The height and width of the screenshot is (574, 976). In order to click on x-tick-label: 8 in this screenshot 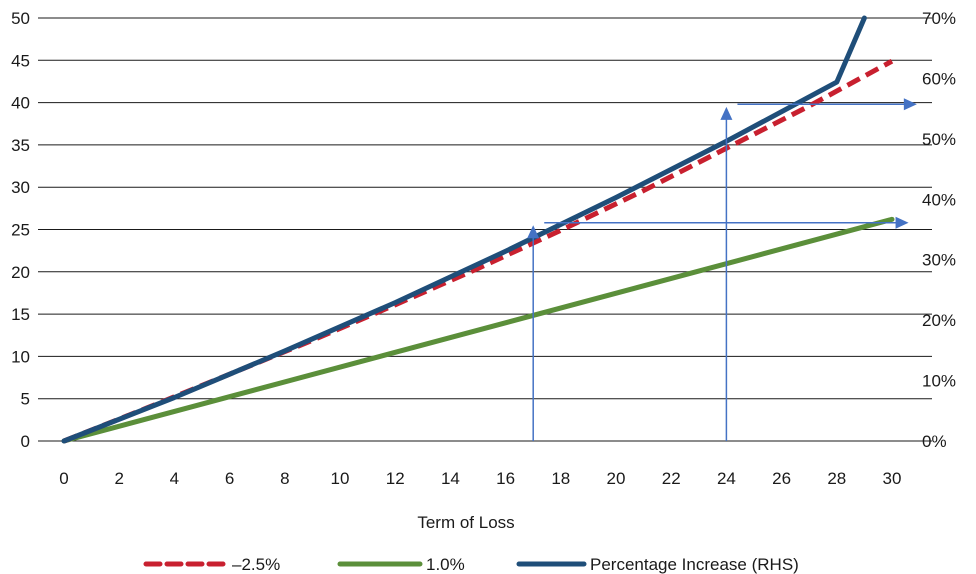, I will do `click(284, 478)`.